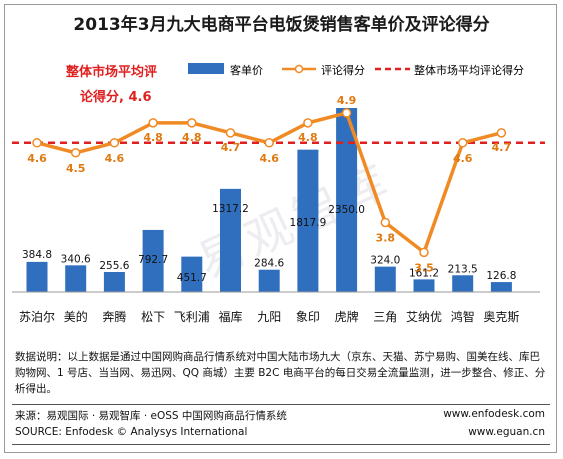 Image resolution: width=563 pixels, height=459 pixels. I want to click on category-label: 虎牌, so click(347, 317).